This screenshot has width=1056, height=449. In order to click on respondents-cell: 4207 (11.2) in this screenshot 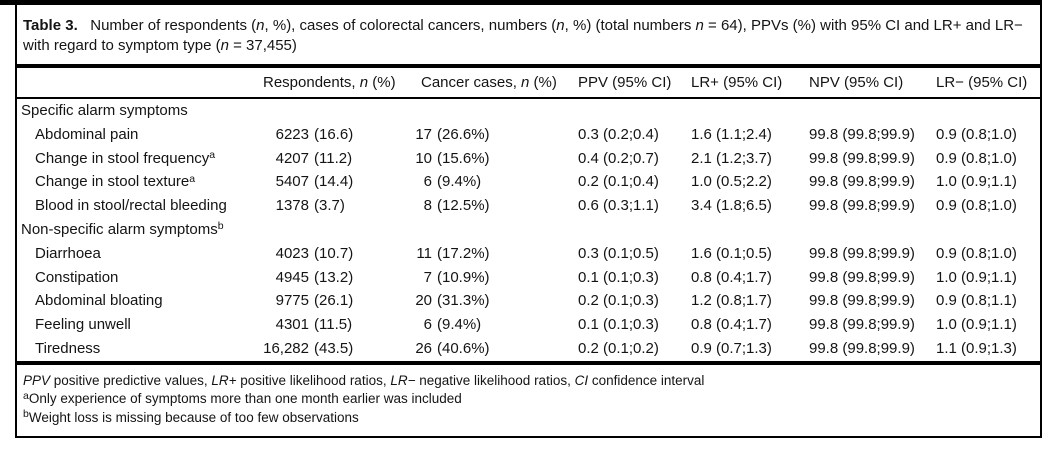, I will do `click(338, 159)`.